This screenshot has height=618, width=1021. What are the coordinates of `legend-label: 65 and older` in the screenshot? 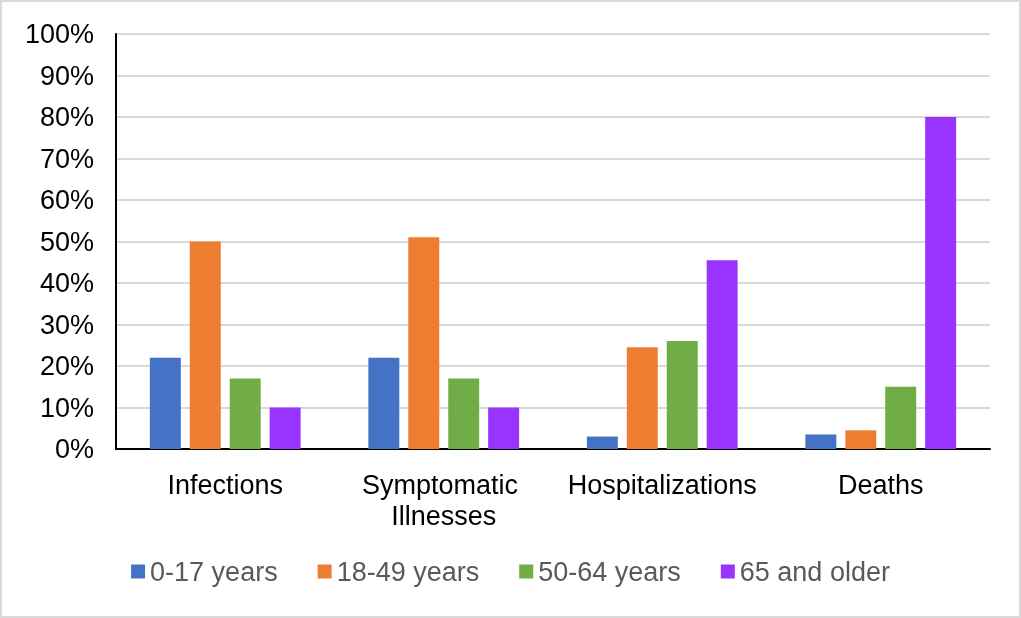 It's located at (814, 571).